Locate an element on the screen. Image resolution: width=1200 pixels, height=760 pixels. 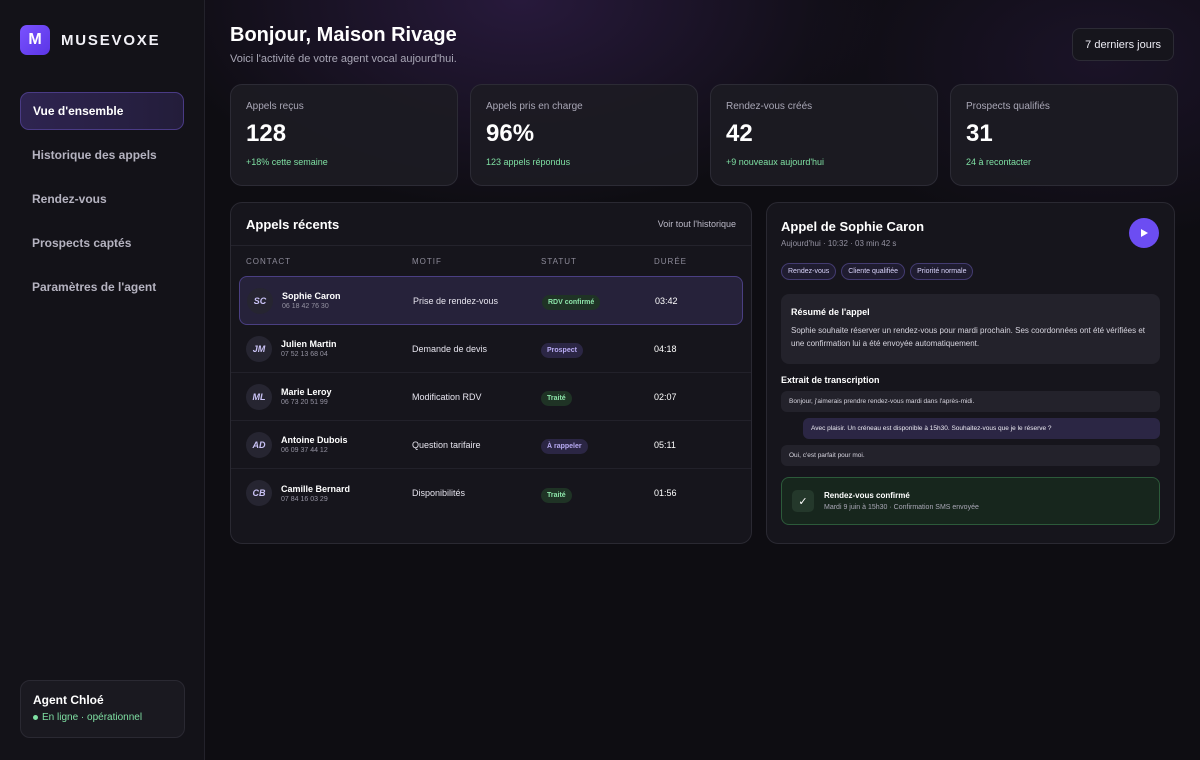
call-motif: Question tarifaire is located at coordinates (446, 444).